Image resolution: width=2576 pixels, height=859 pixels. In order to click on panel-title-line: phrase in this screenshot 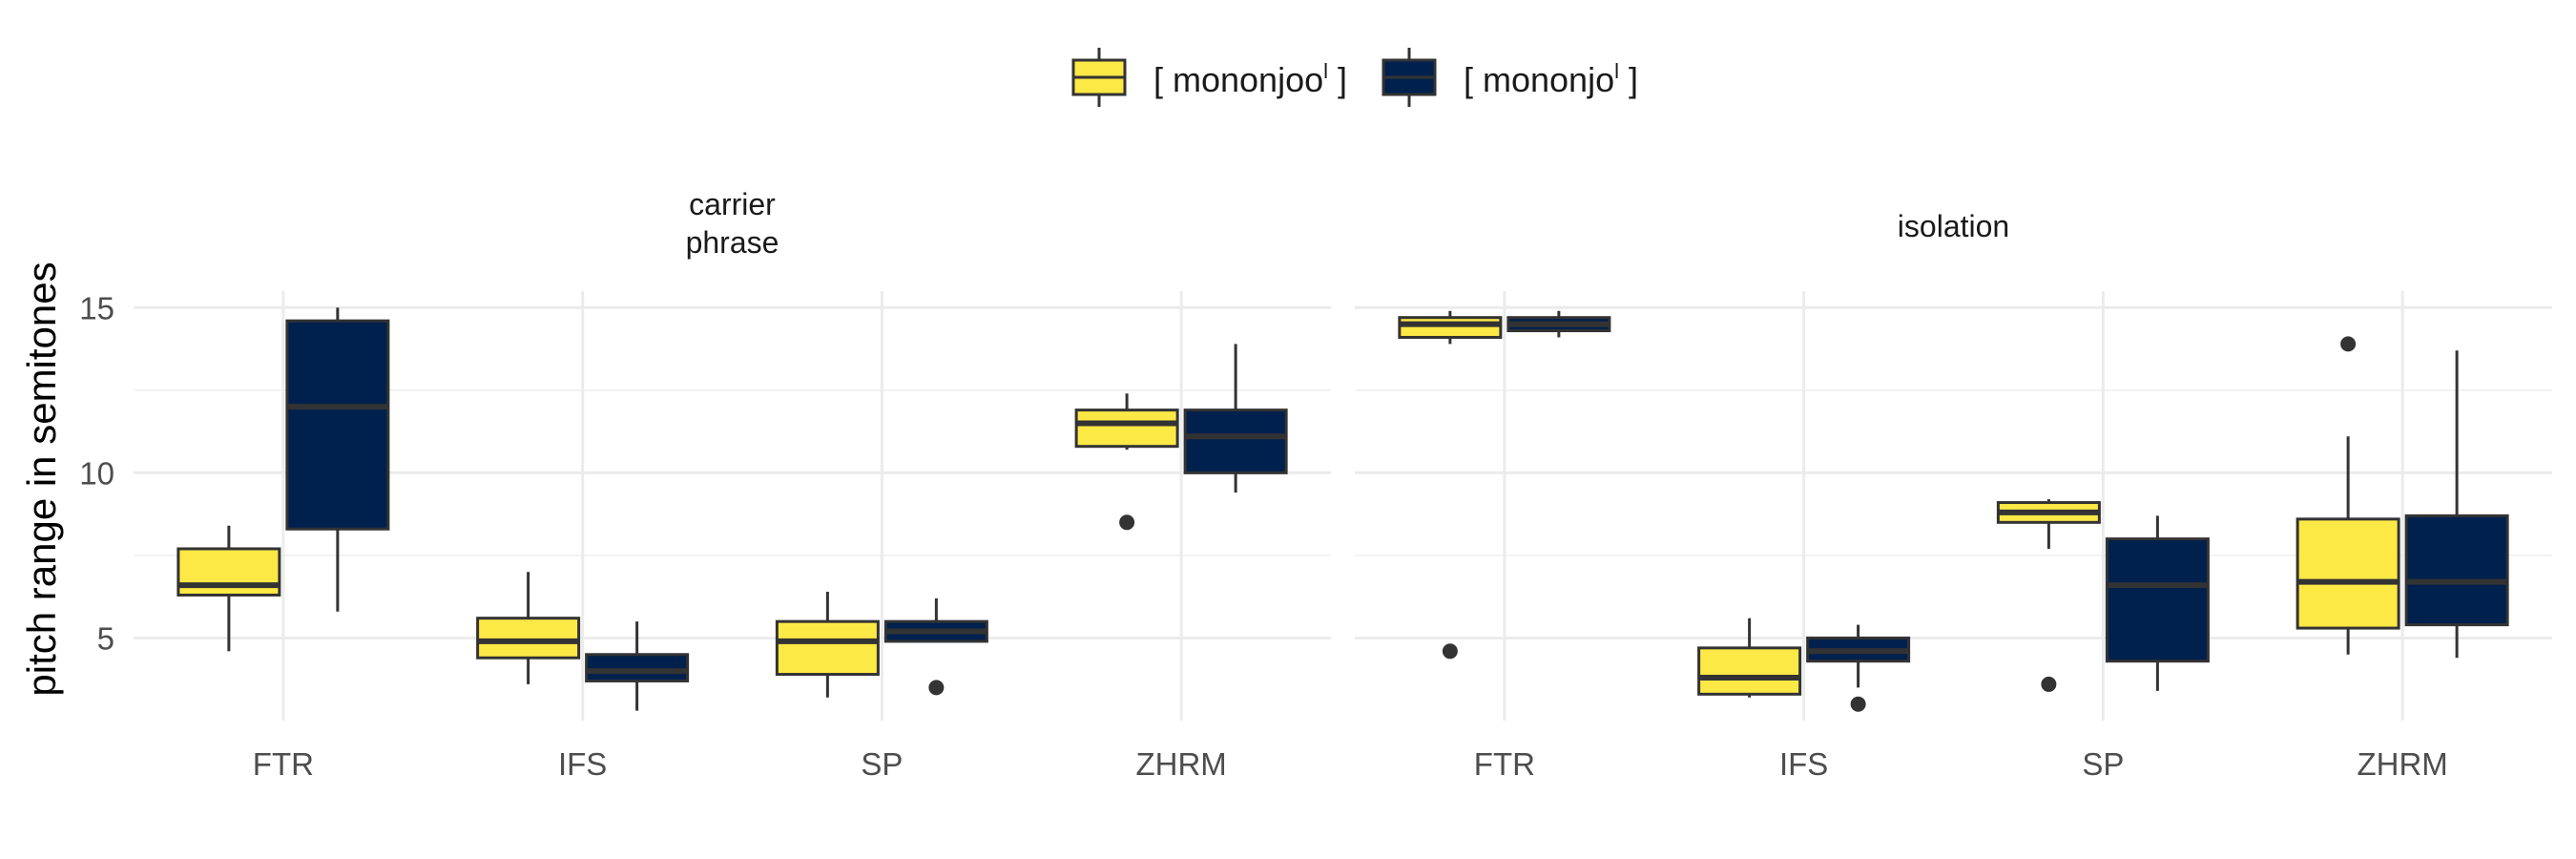, I will do `click(732, 242)`.